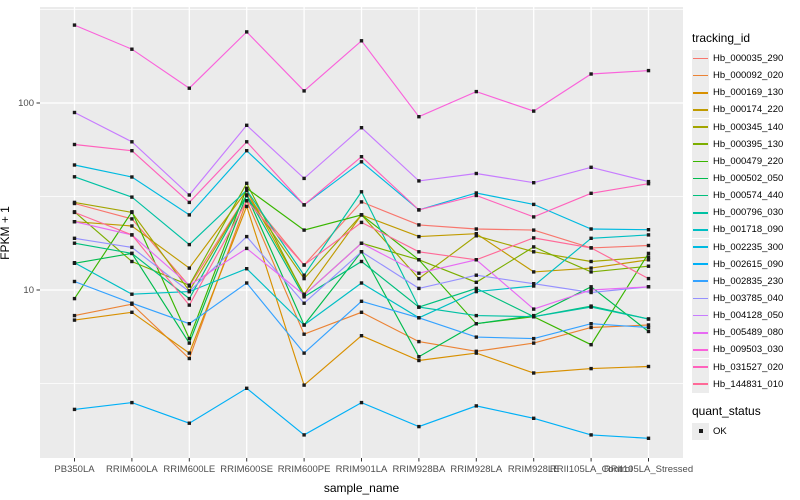 The image size is (800, 500). What do you see at coordinates (304, 469) in the screenshot?
I see `x-tick-label-RRIM600PE: RRIM600PE` at bounding box center [304, 469].